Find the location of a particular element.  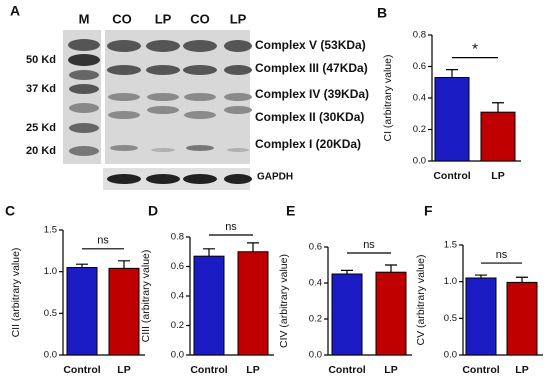

marker-label: 37 Kd is located at coordinates (41, 89).